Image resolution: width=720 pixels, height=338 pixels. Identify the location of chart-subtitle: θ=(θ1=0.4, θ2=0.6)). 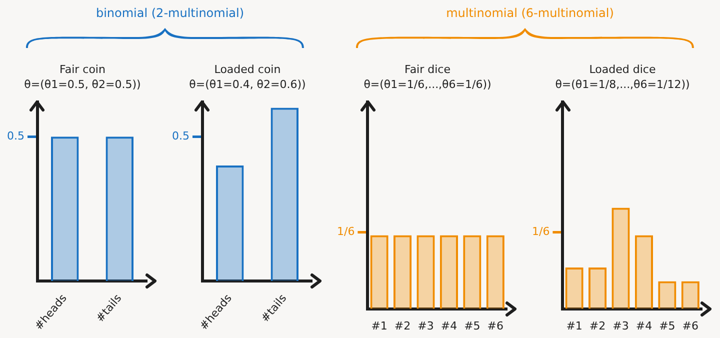
(247, 84).